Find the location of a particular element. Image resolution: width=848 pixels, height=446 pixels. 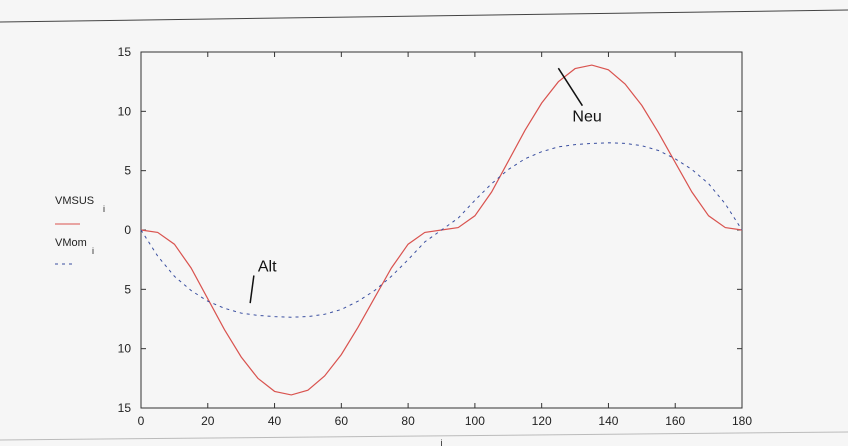

legend-subscript-vmom: i is located at coordinates (93, 251).